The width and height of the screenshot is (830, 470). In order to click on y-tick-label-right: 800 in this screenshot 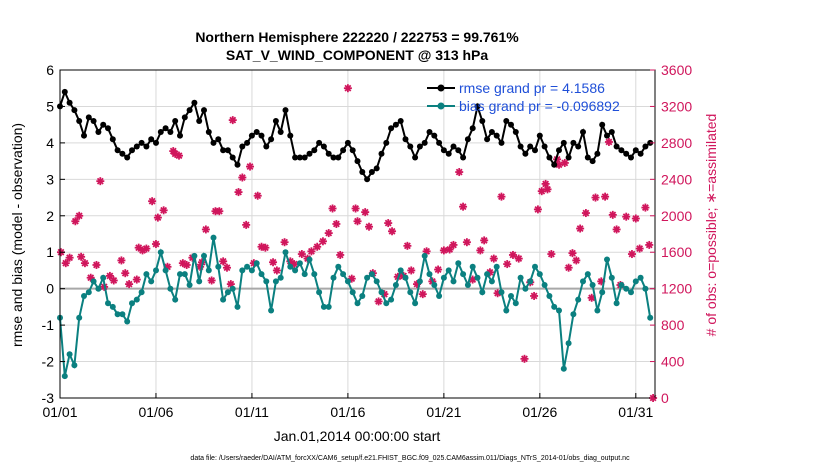, I will do `click(673, 325)`.